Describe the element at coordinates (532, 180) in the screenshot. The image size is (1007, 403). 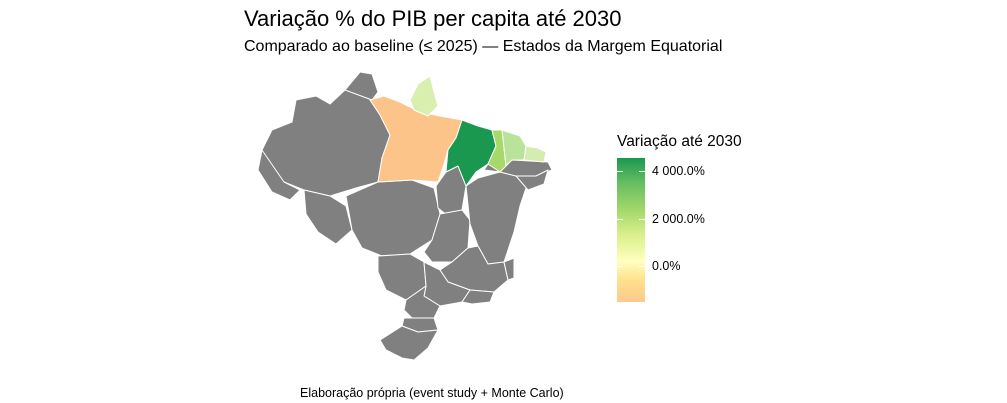
I see `state-alagoas` at that location.